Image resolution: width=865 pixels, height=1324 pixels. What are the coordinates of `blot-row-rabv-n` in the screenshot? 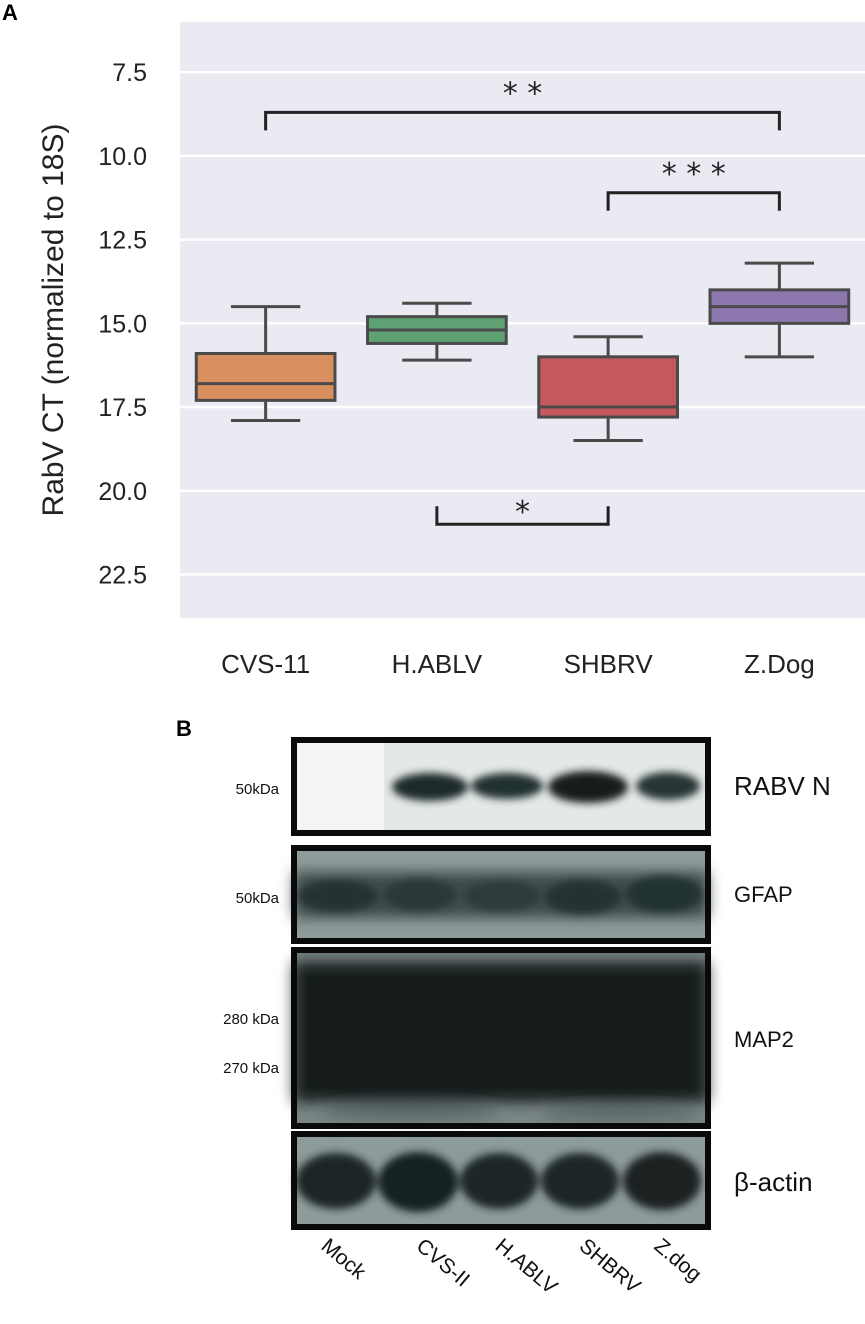 It's located at (501, 786).